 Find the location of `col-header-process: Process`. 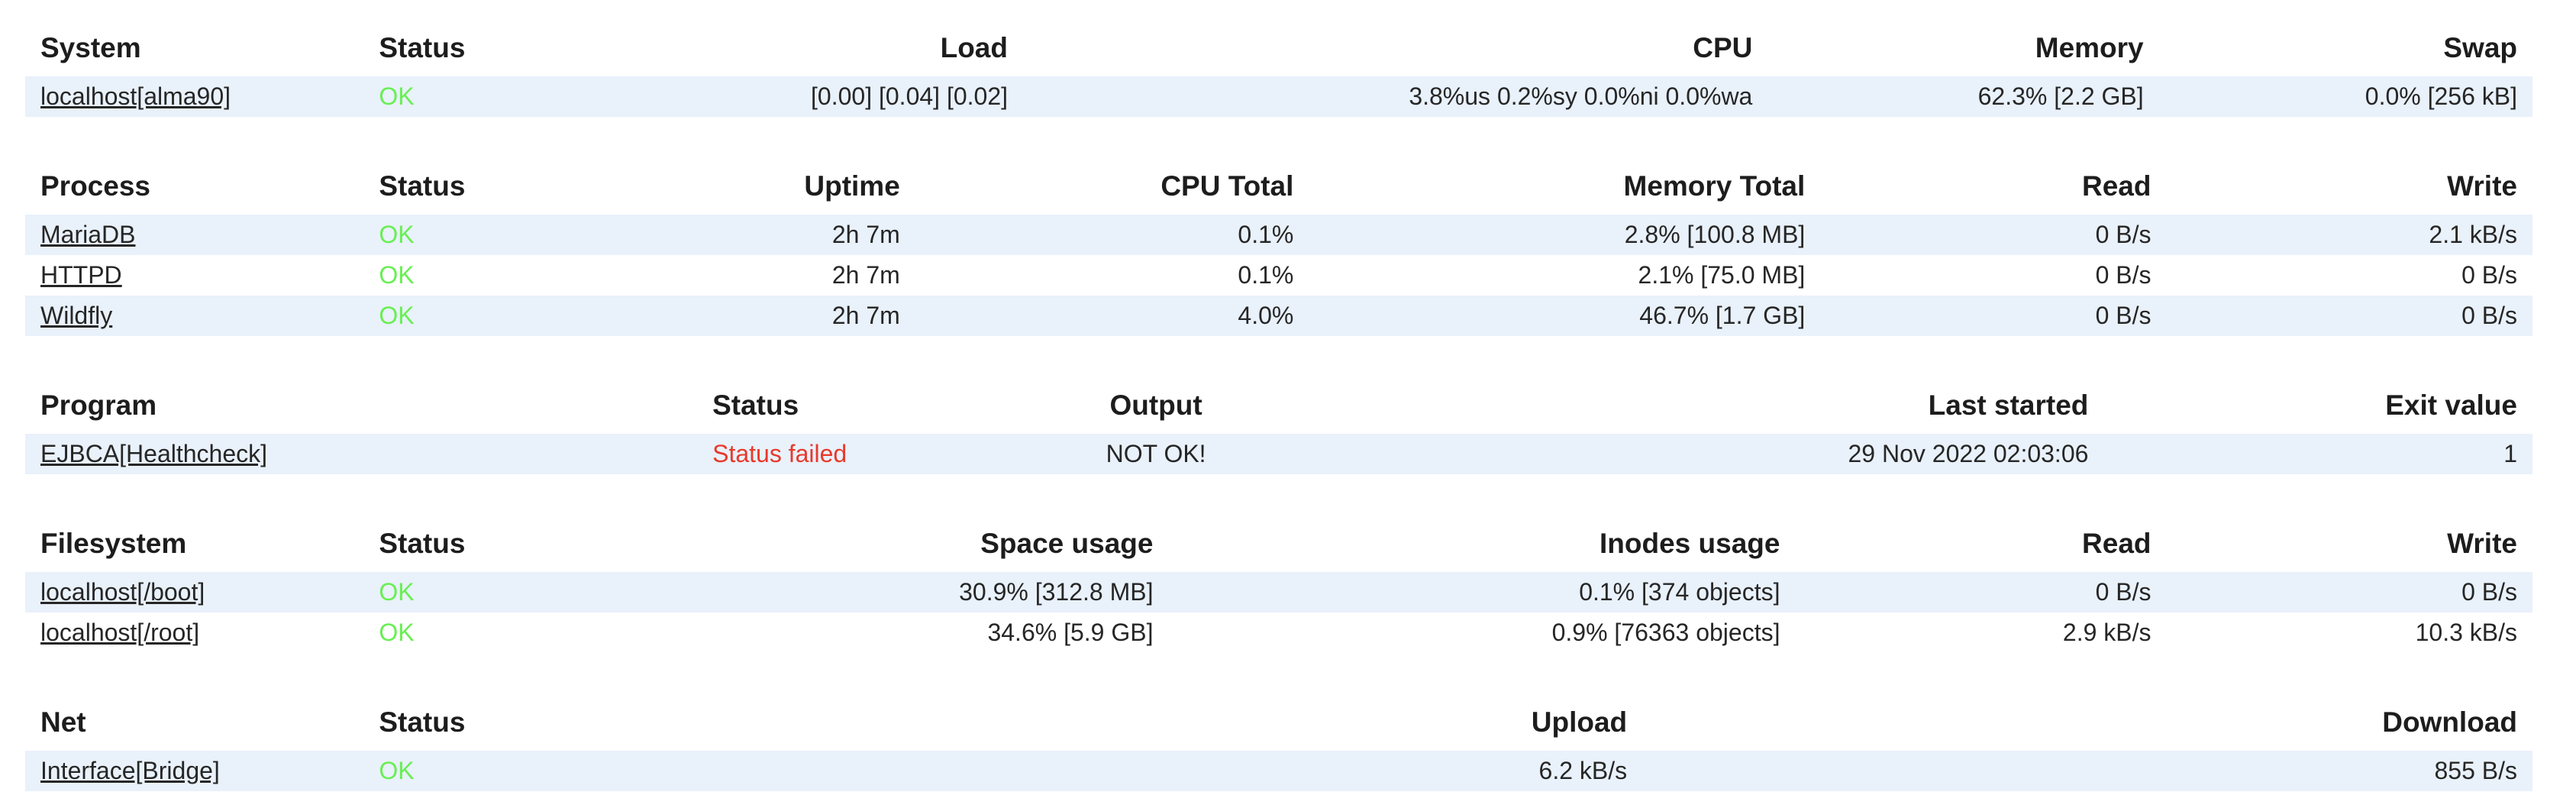

col-header-process: Process is located at coordinates (95, 186).